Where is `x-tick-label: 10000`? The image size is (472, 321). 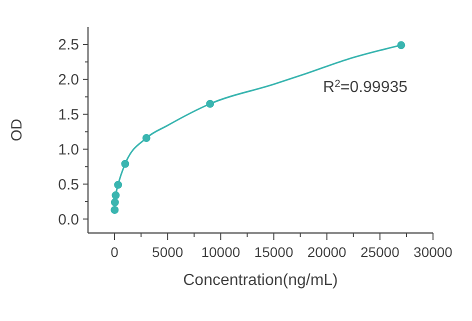 x-tick-label: 10000 is located at coordinates (220, 252).